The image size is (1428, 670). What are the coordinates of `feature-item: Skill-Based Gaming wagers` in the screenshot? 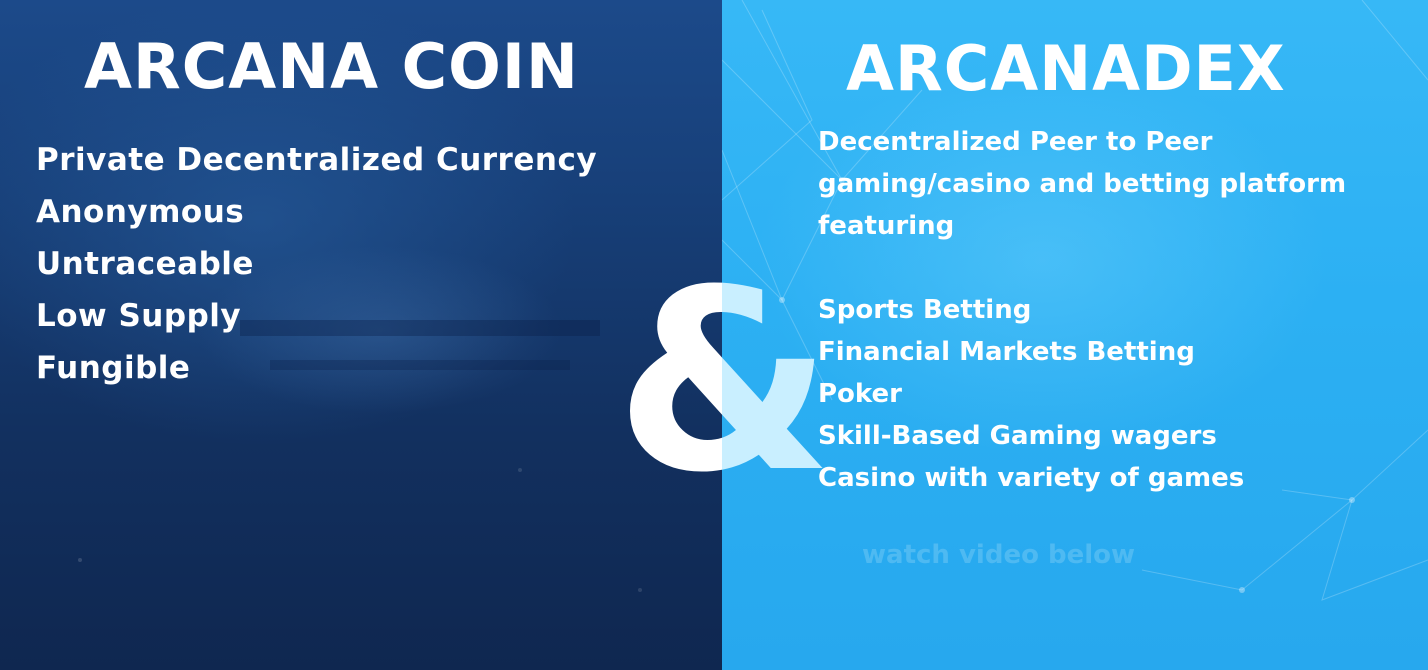 It's located at (1017, 436).